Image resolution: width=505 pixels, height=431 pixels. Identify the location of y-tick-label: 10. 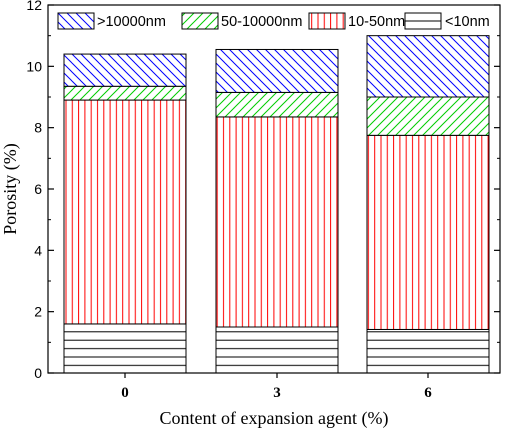
(34, 66).